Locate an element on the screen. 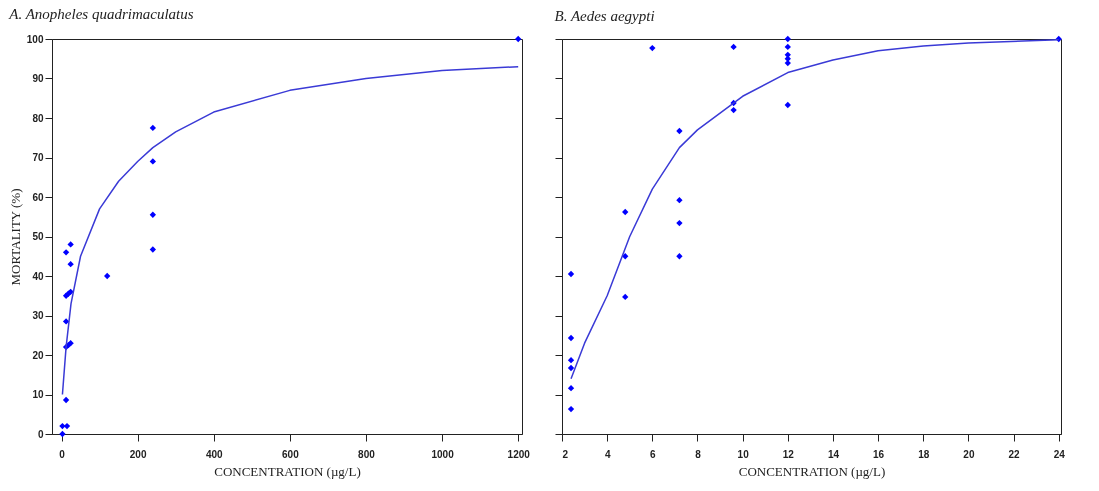 The height and width of the screenshot is (491, 1099). x-tick-label: 20 is located at coordinates (969, 454).